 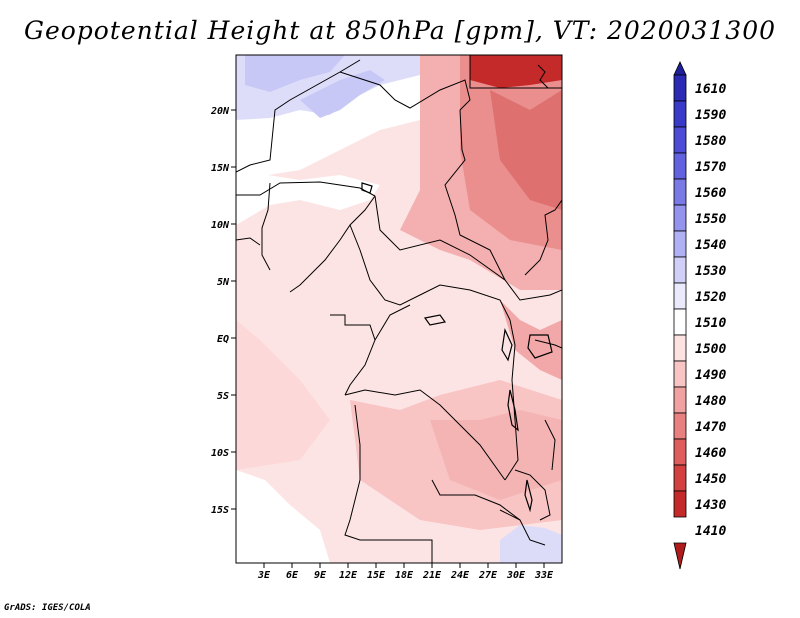 I want to click on field-blue-patch, so click(x=342, y=94).